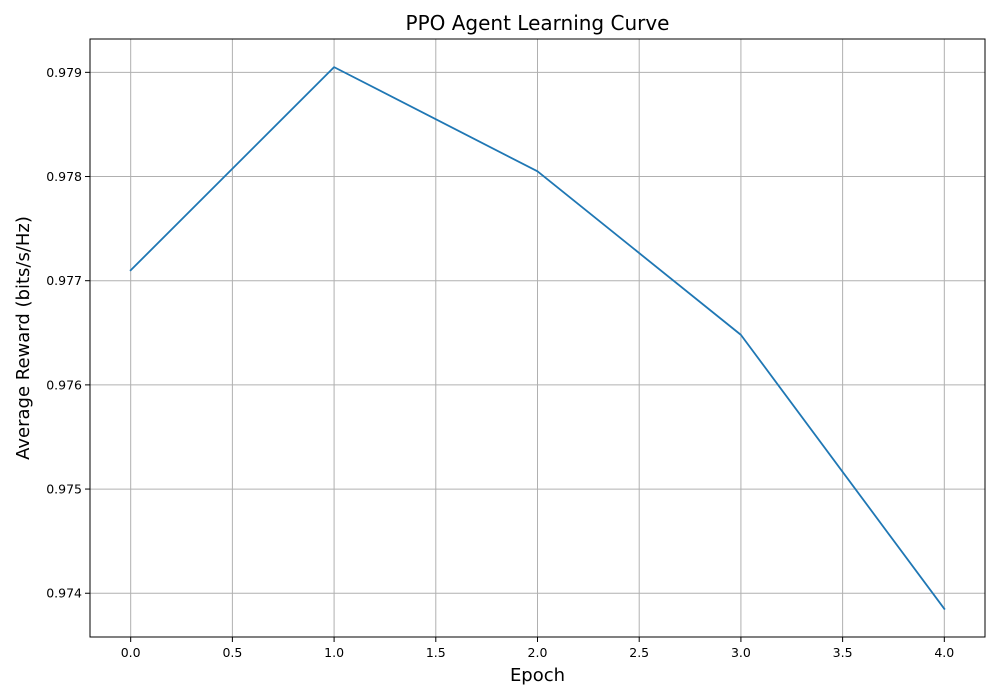  Describe the element at coordinates (64, 72) in the screenshot. I see `y-tick-label: 0.979` at that location.